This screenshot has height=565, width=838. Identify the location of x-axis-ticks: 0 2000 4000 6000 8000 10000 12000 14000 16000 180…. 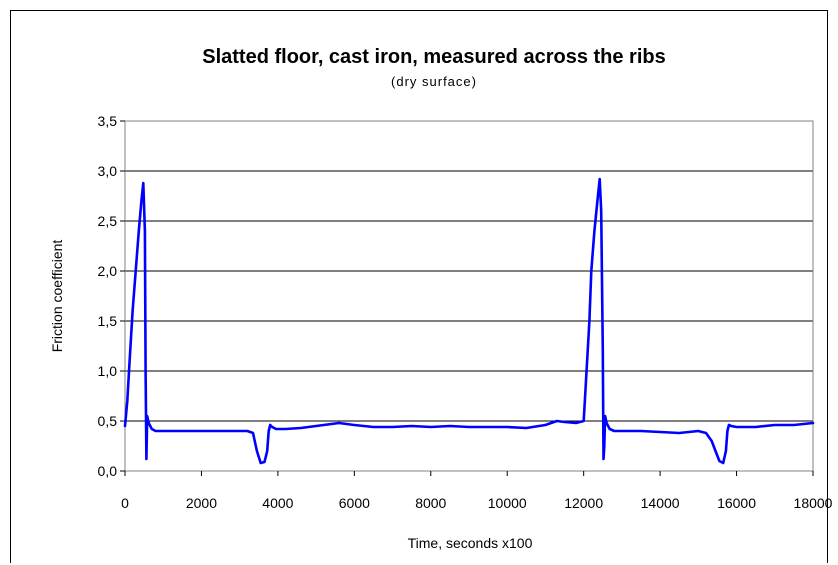
(477, 491).